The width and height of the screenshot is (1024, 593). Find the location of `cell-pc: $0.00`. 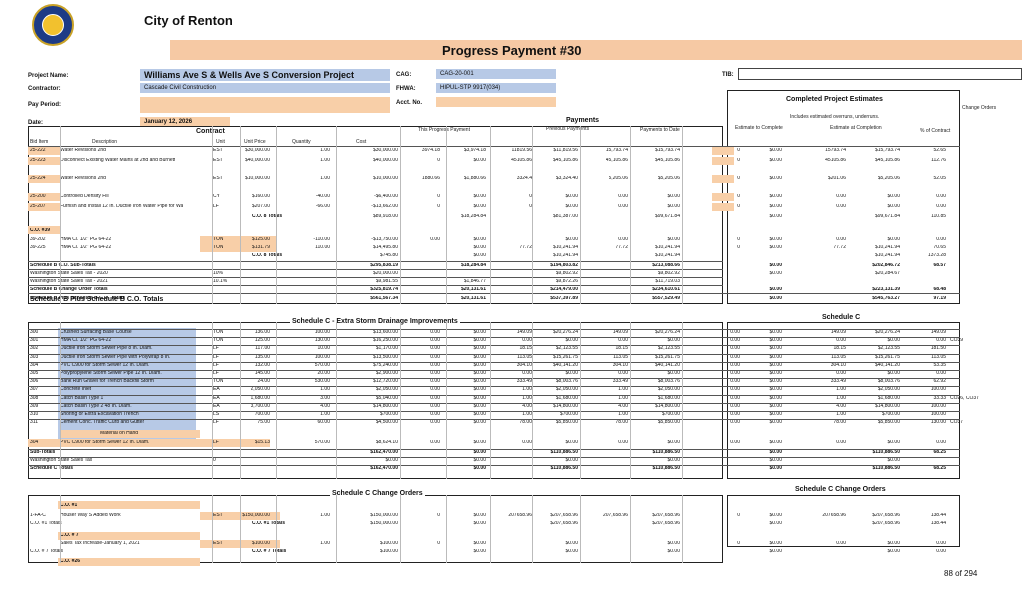

cell-pc: $0.00 is located at coordinates (571, 206).